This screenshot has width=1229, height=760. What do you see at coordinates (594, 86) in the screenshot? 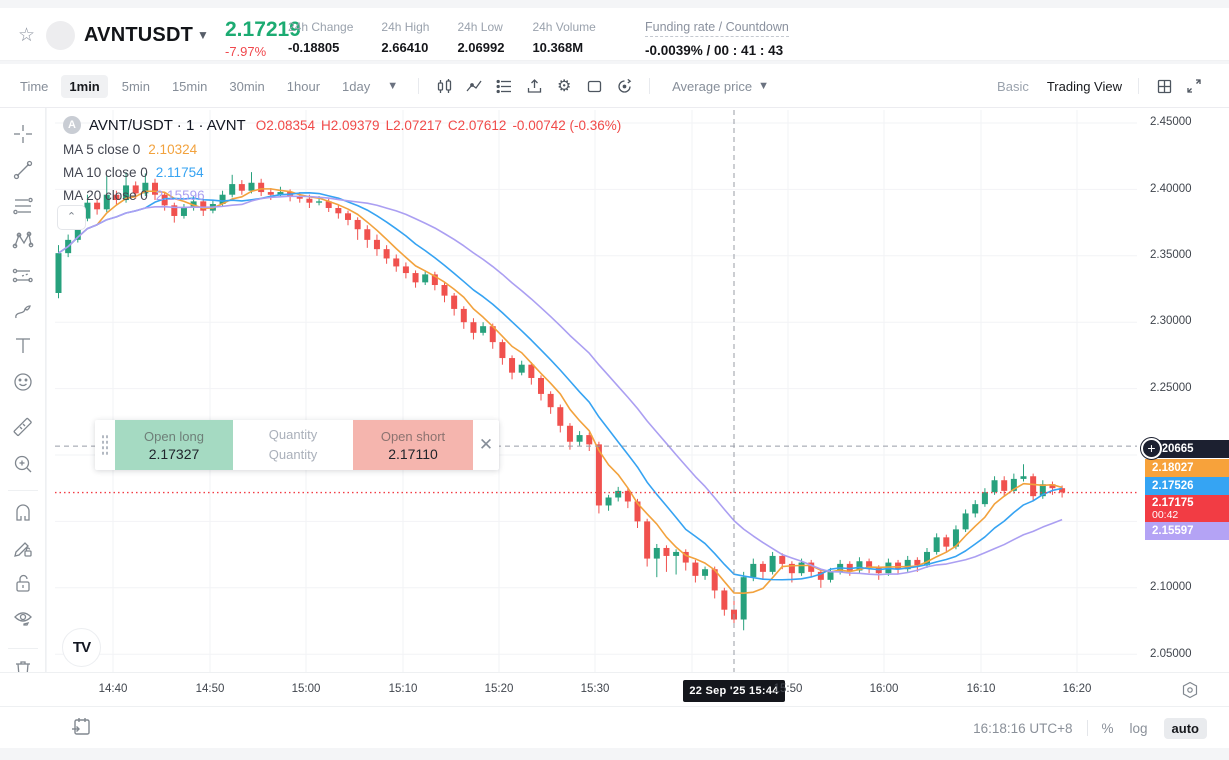
I see `screenshot-icon` at bounding box center [594, 86].